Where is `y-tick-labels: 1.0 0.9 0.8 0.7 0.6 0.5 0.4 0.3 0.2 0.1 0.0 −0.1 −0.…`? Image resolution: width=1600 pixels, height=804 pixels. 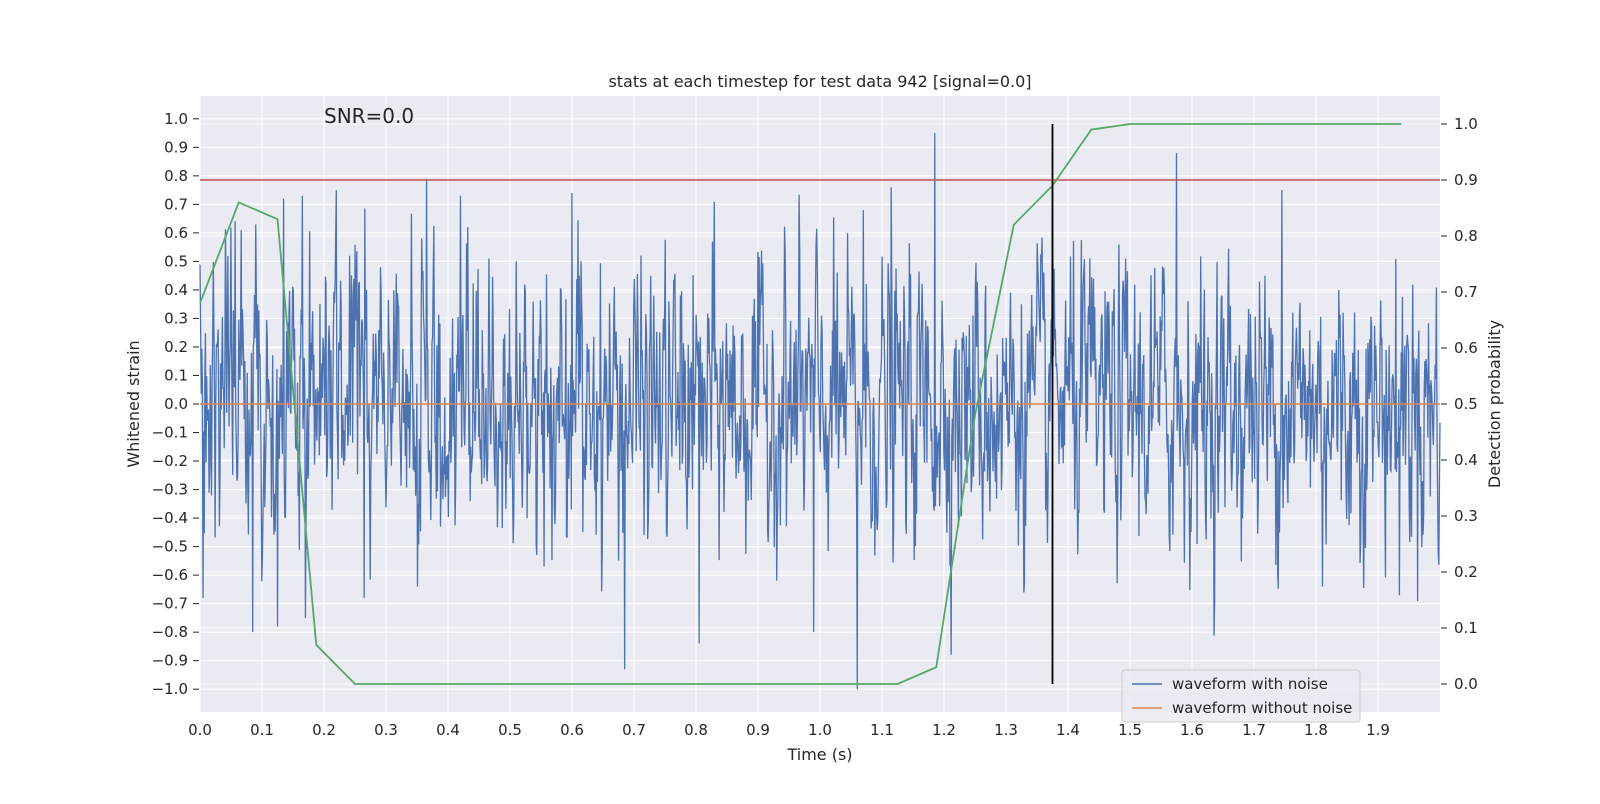
y-tick-labels: 1.0 0.9 0.8 0.7 0.6 0.5 0.4 0.3 0.2 0.1 0.0 −0.1 −0.… is located at coordinates (175, 404).